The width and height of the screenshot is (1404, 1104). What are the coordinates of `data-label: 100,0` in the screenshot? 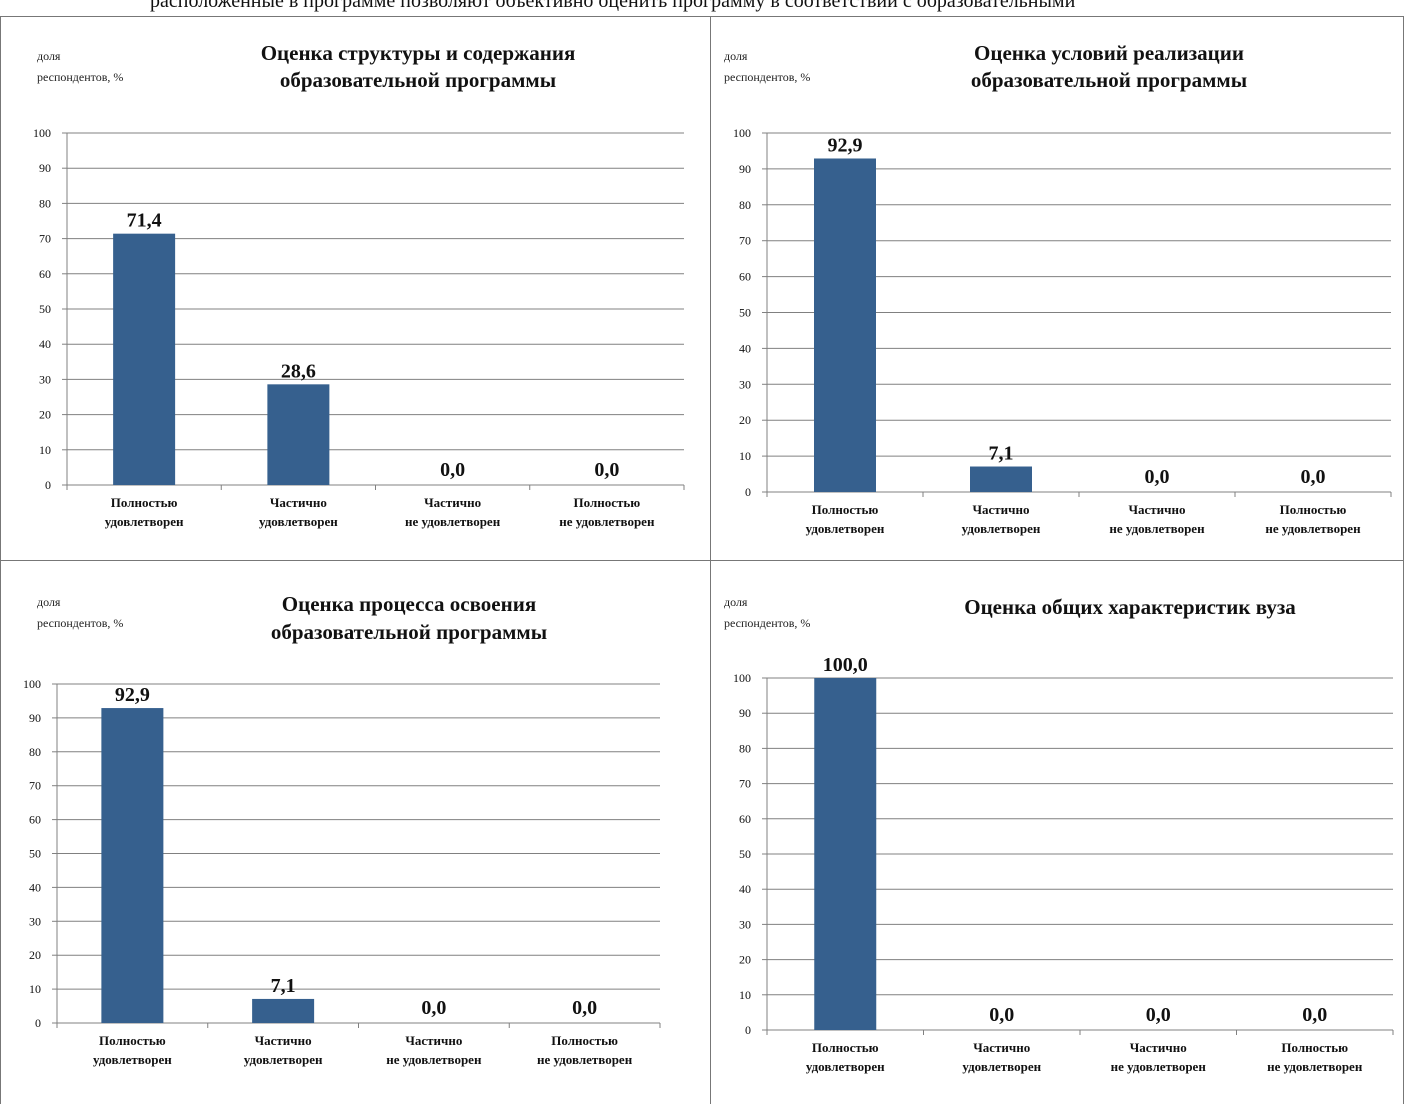 It's located at (845, 665).